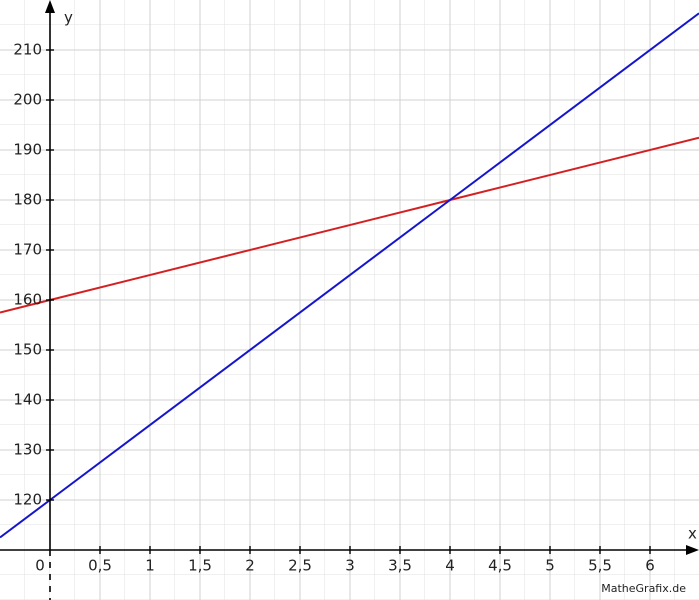 This screenshot has width=699, height=600. What do you see at coordinates (27, 300) in the screenshot?
I see `y-tick-label: 160` at bounding box center [27, 300].